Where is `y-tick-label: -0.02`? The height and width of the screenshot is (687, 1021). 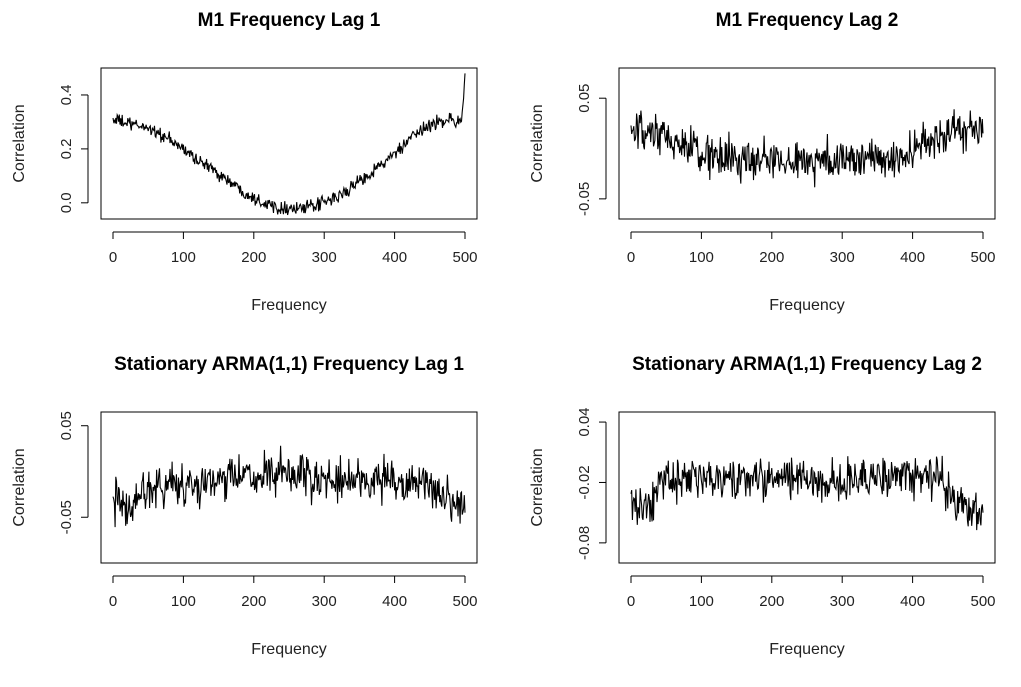 y-tick-label: -0.02 is located at coordinates (584, 482).